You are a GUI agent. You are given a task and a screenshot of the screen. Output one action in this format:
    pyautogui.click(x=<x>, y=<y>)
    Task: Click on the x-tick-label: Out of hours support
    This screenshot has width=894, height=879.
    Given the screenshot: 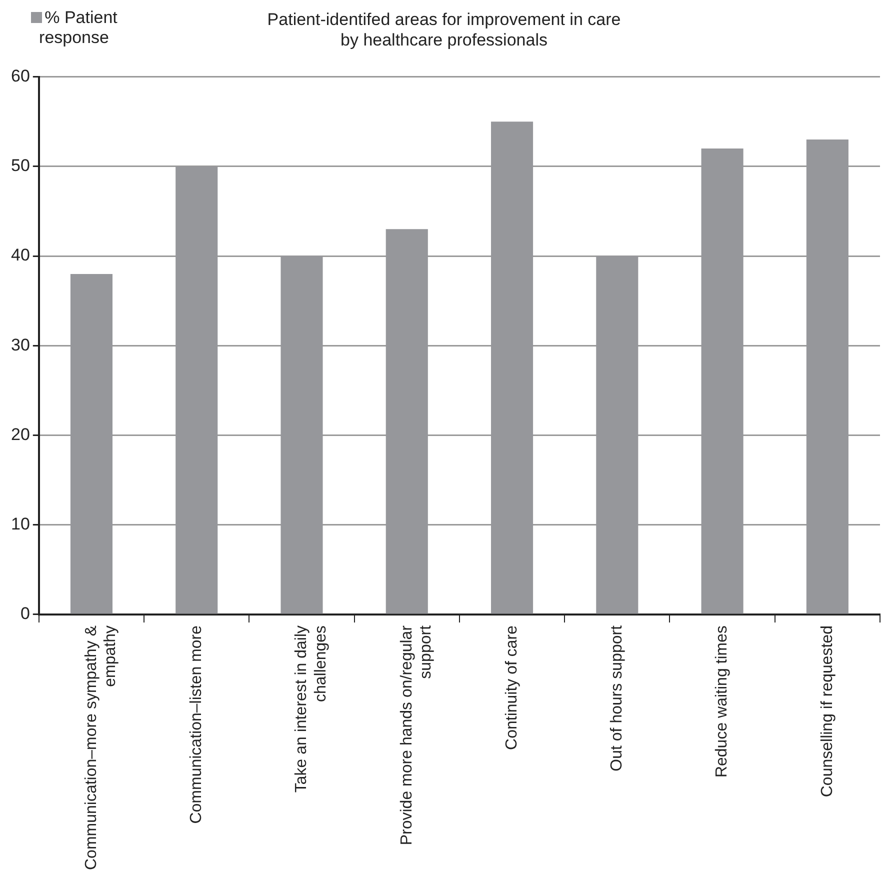 What is the action you would take?
    pyautogui.click(x=617, y=698)
    